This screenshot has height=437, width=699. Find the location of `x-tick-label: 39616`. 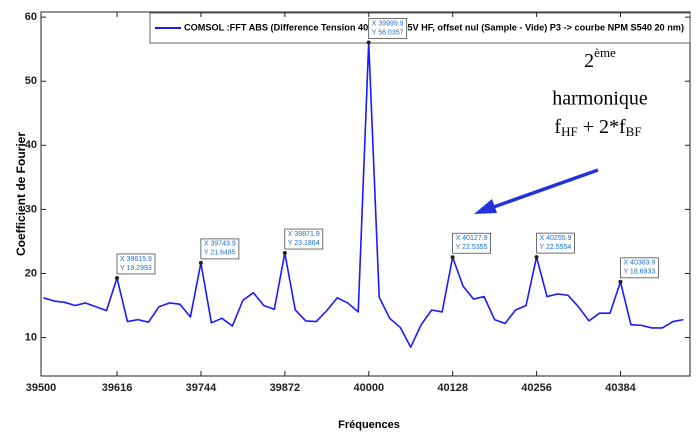

x-tick-label: 39616 is located at coordinates (117, 388).